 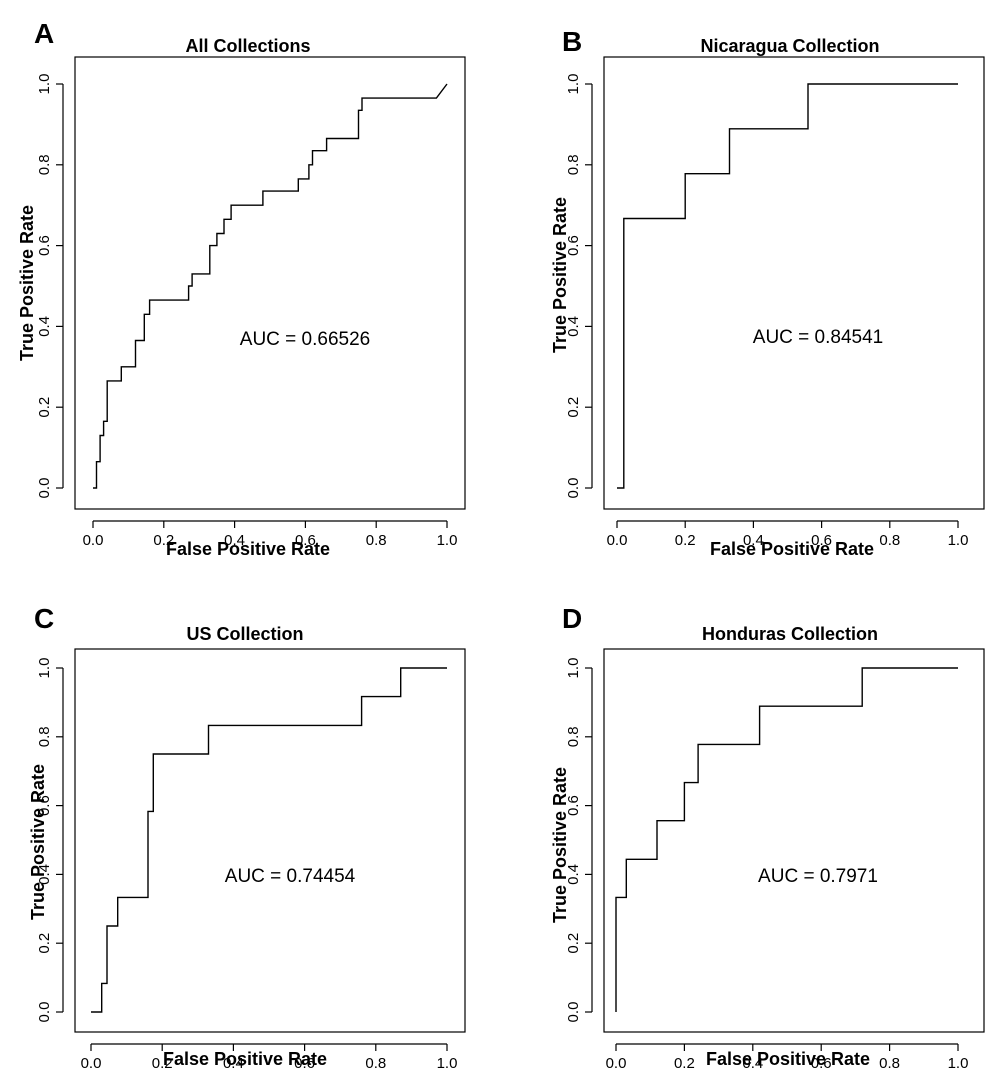 I want to click on roc-curve-b, so click(x=787, y=286).